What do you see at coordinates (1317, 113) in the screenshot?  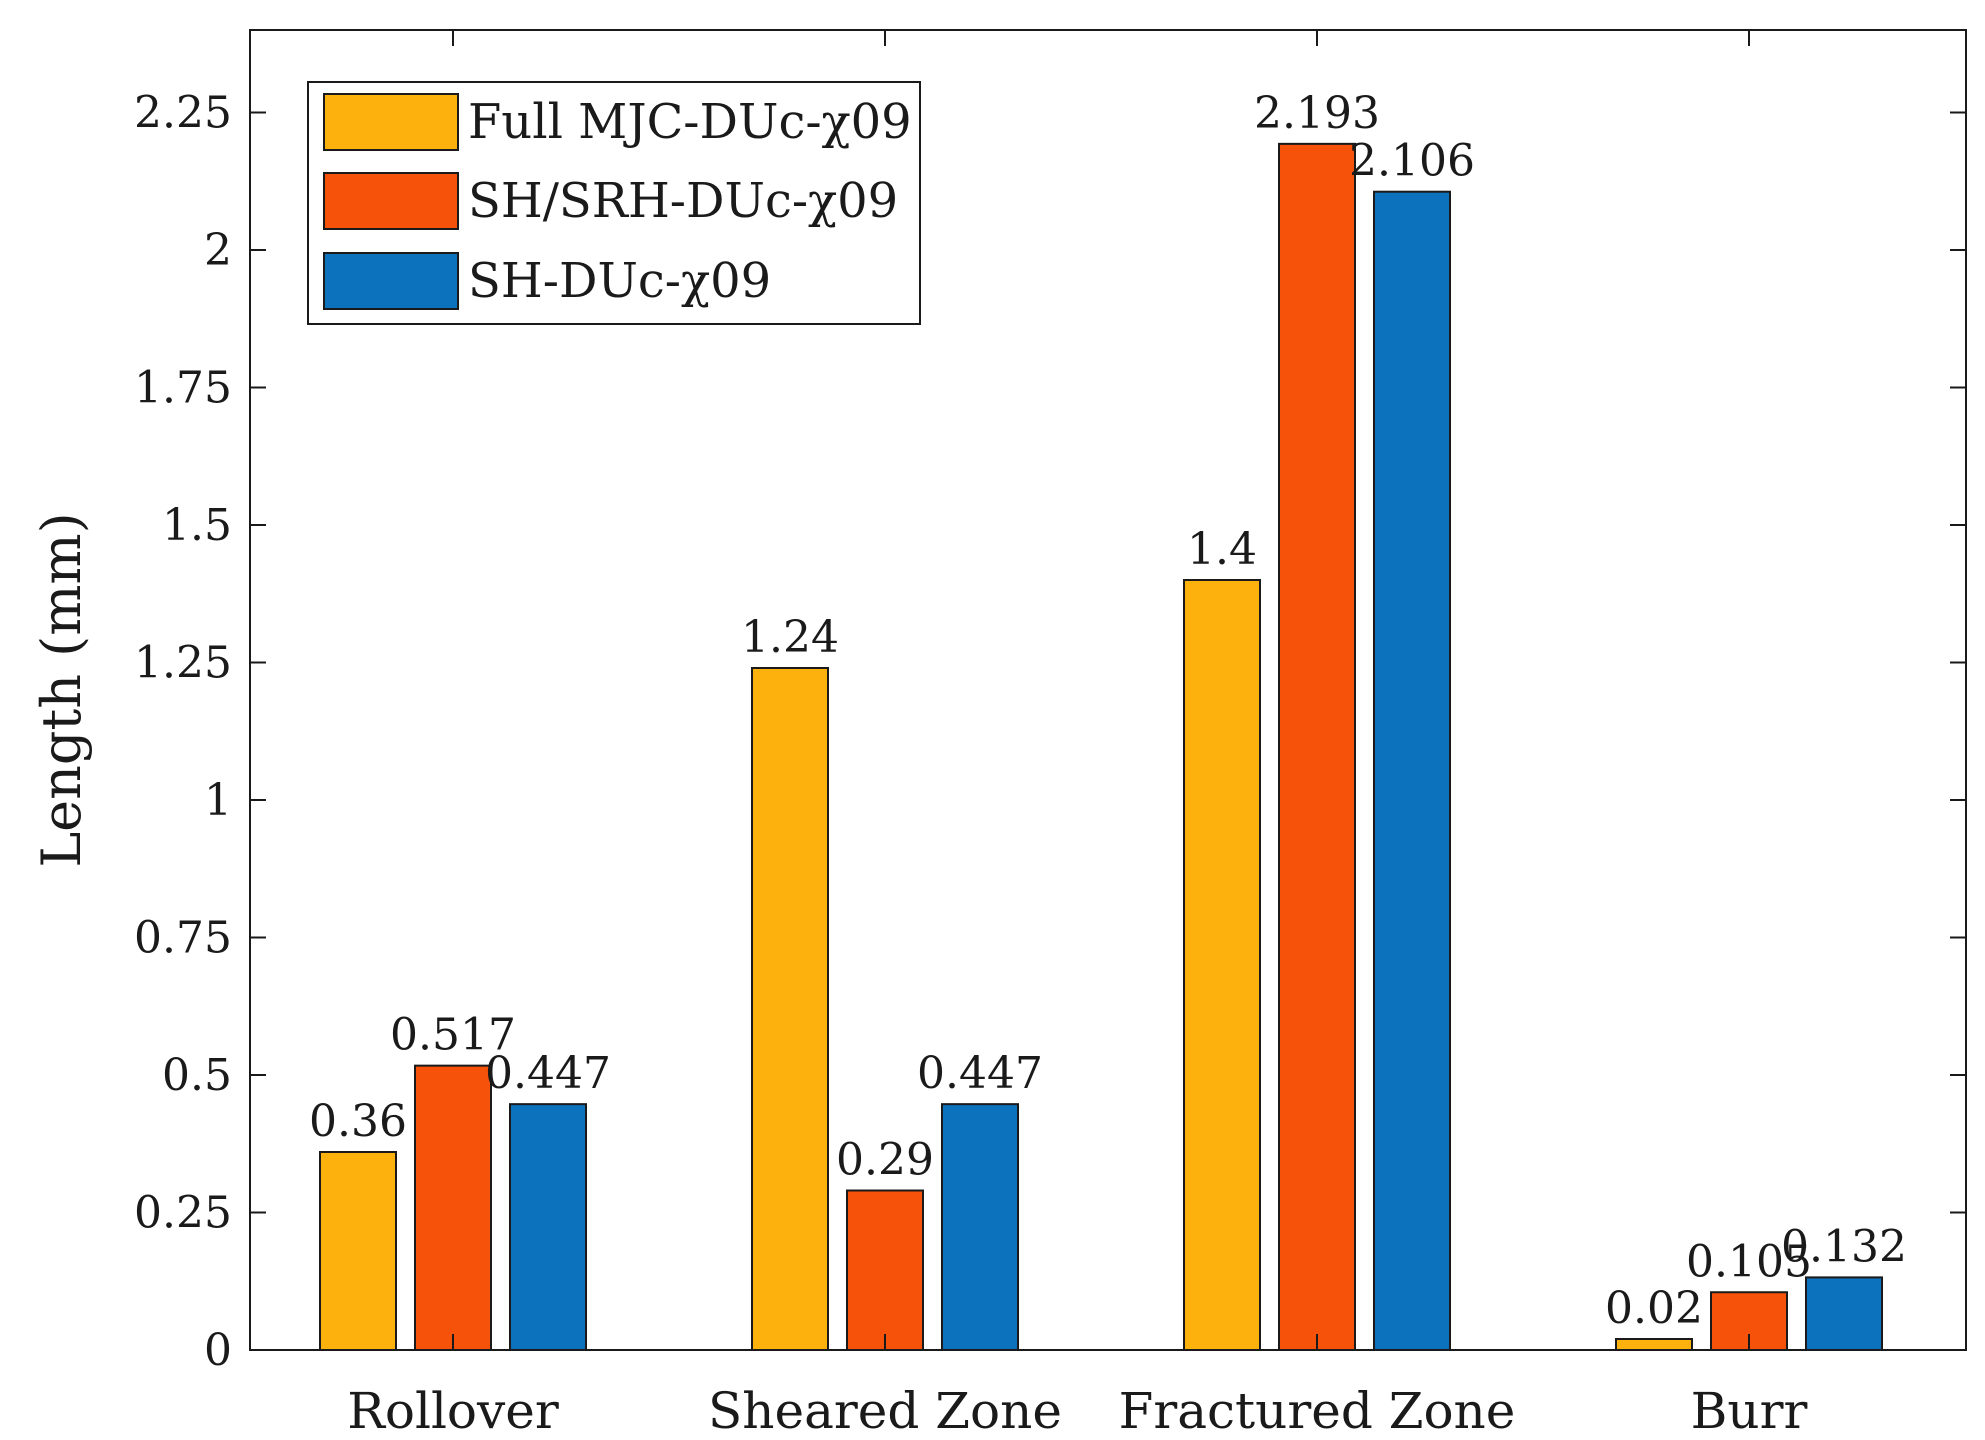 I see `bar-value-label: 2.193` at bounding box center [1317, 113].